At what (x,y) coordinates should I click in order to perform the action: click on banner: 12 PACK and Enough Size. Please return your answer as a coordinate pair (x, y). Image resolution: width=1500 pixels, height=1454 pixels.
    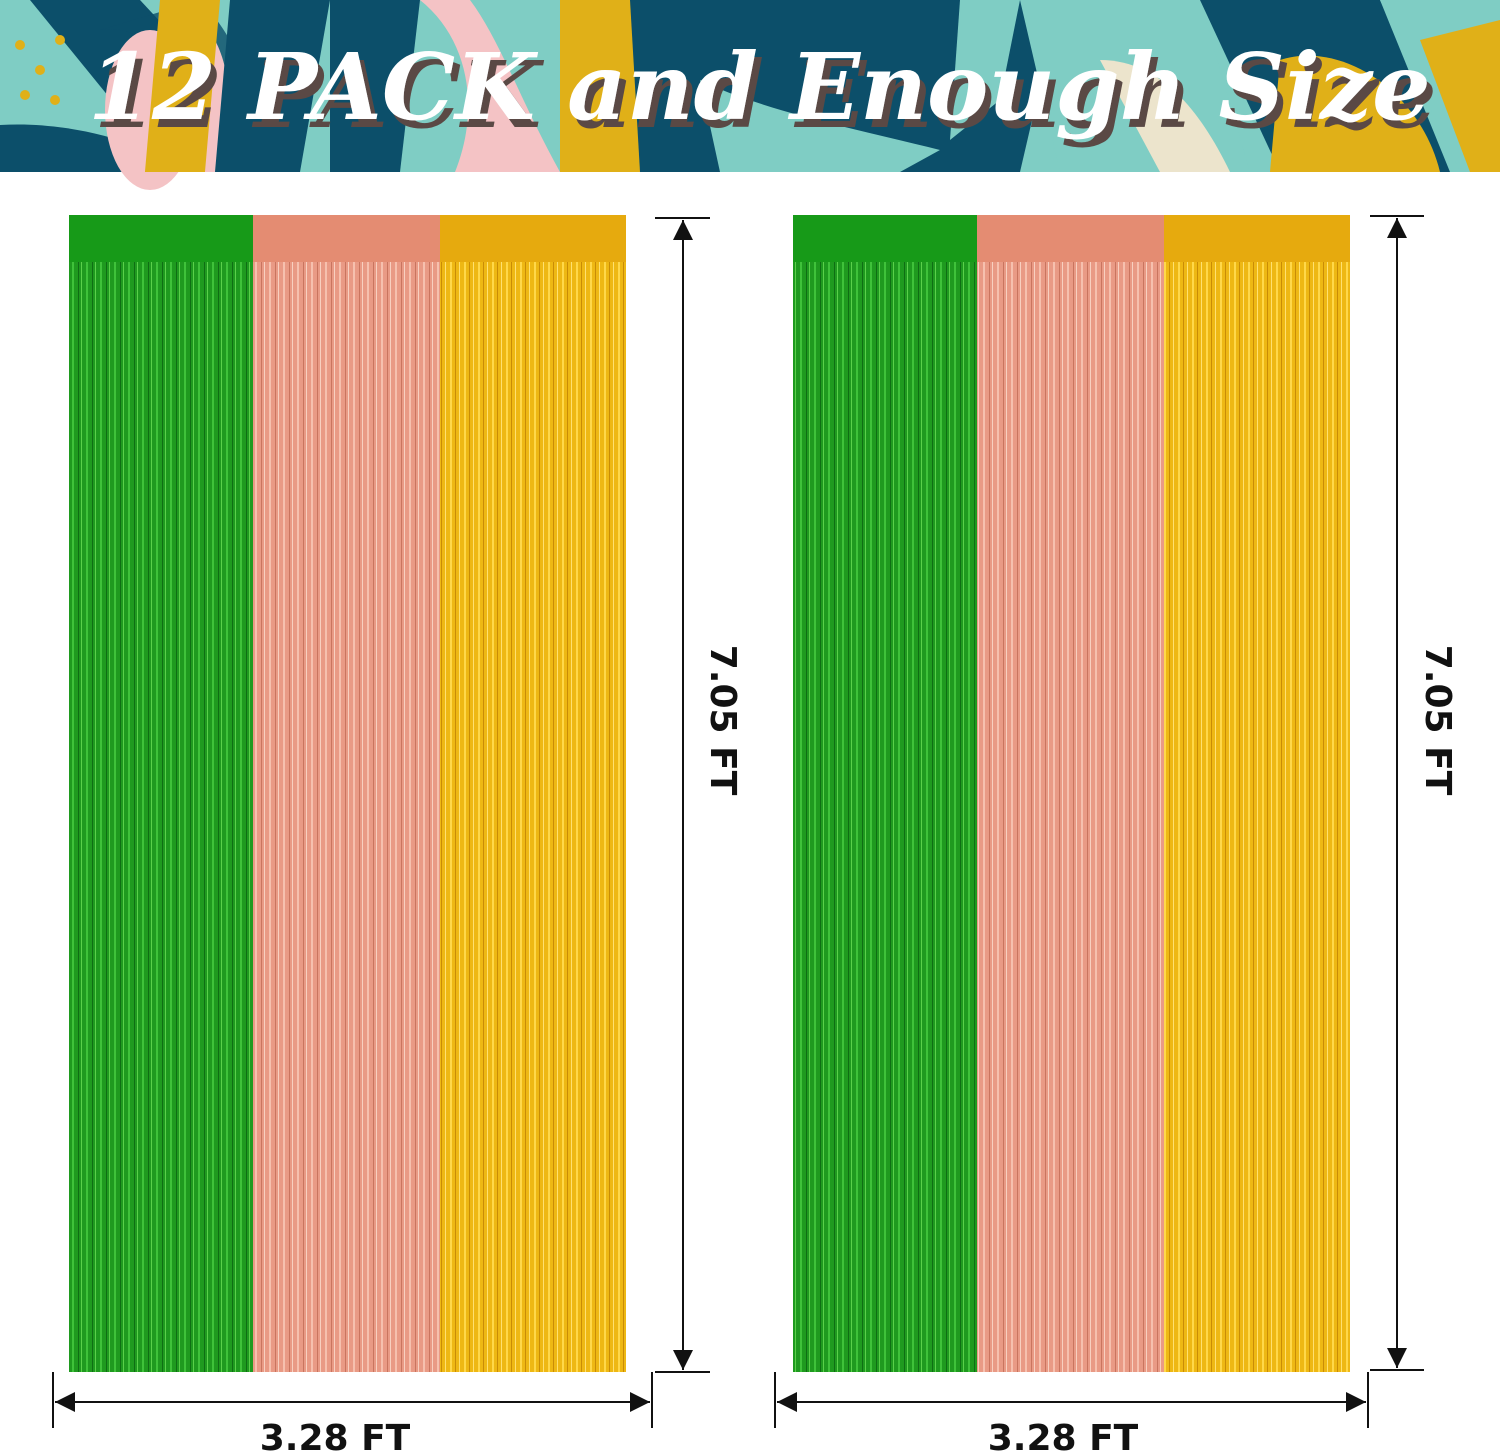
    Looking at the image, I should click on (750, 95).